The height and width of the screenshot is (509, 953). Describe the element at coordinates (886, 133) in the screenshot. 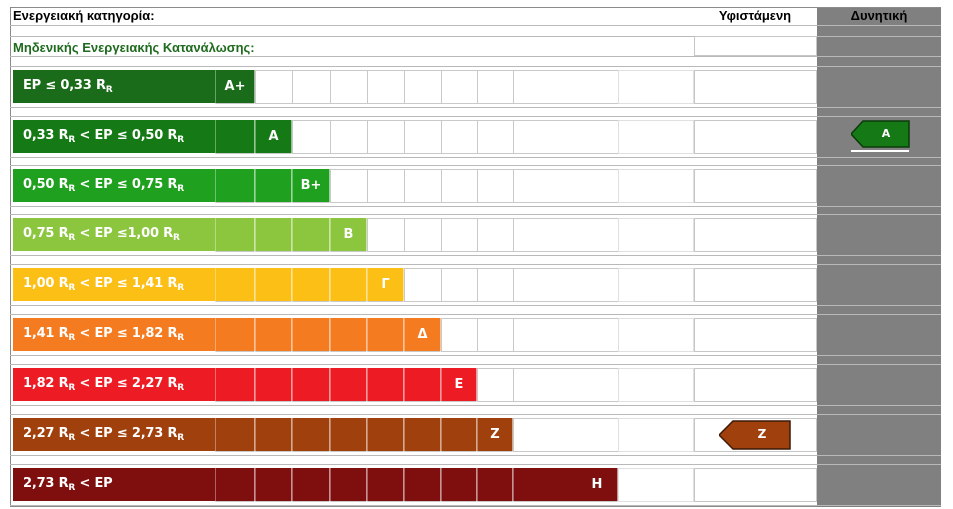

I see `potential-rating-label: A` at that location.